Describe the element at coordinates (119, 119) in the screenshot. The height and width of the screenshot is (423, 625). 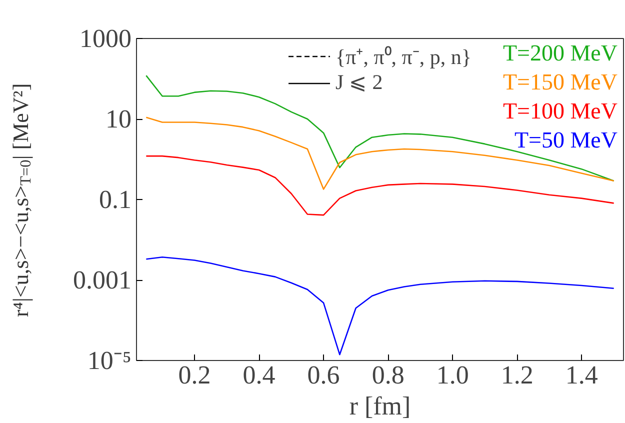
I see `y-tick-label: 10` at that location.